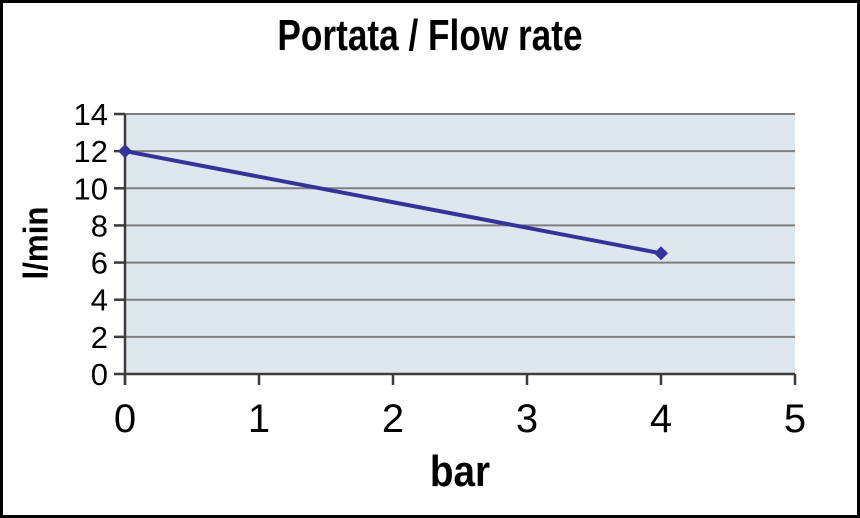 The image size is (860, 518). I want to click on y-tick-label: 6, so click(99, 263).